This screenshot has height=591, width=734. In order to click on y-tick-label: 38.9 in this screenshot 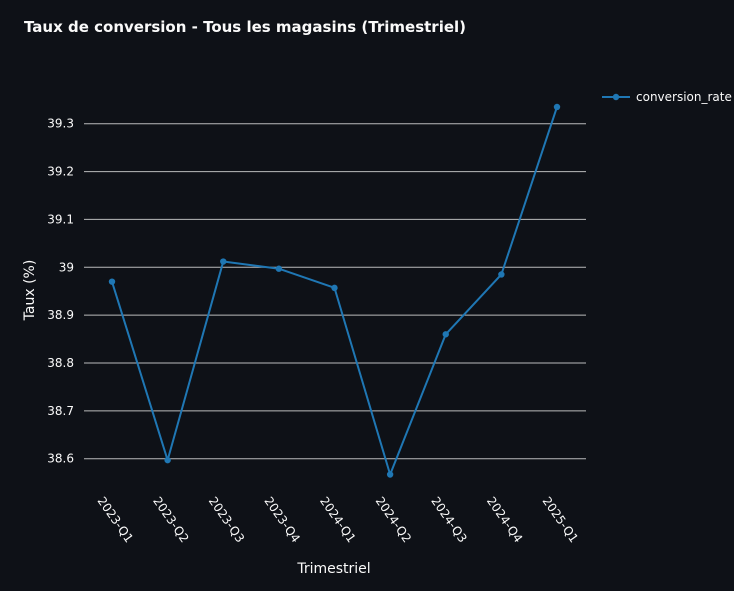, I will do `click(60, 315)`.